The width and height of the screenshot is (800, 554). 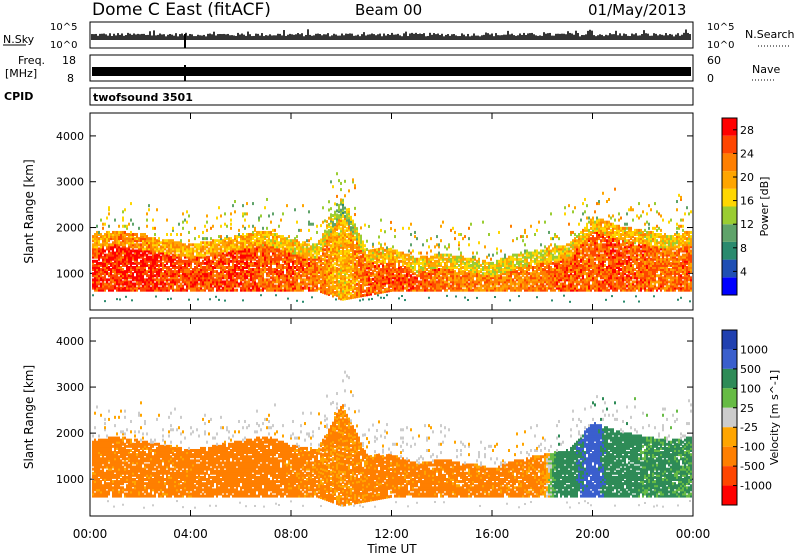 What do you see at coordinates (770, 34) in the screenshot?
I see `nsearch-label: N.Search` at bounding box center [770, 34].